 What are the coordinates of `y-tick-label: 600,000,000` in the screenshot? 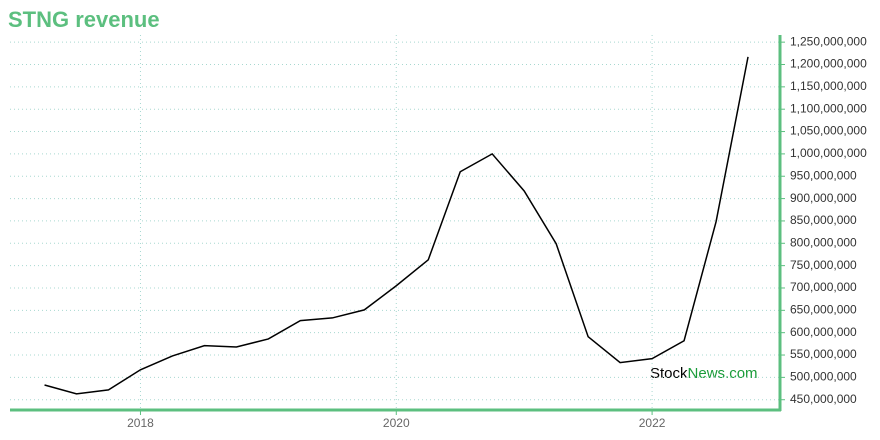 It's located at (823, 332).